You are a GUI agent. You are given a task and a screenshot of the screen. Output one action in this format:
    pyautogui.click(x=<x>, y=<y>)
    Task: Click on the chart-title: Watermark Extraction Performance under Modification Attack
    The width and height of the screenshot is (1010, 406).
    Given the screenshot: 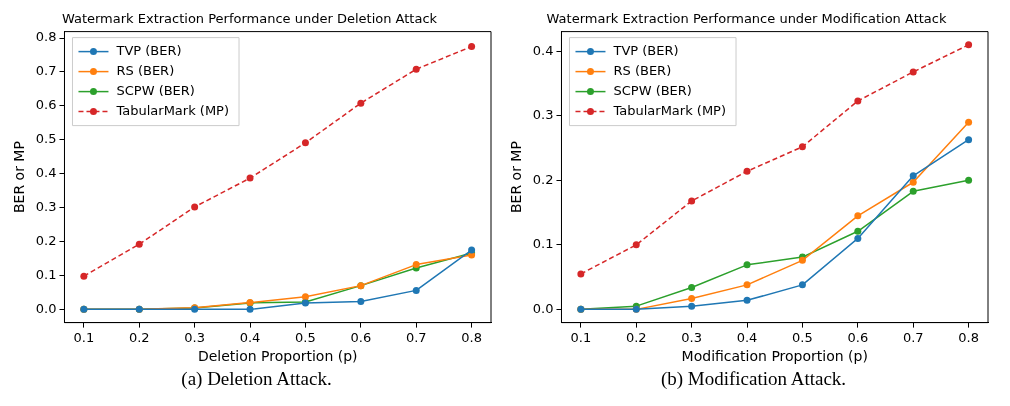 What is the action you would take?
    pyautogui.click(x=746, y=19)
    